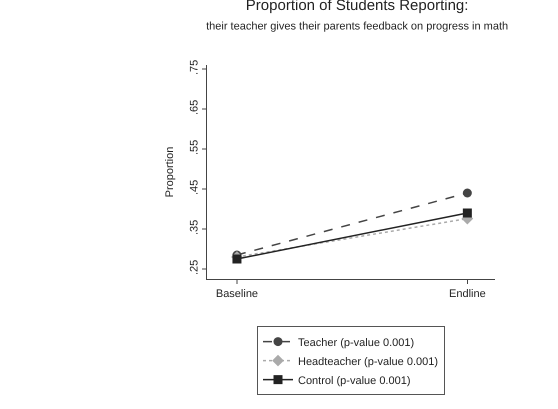  Describe the element at coordinates (237, 294) in the screenshot. I see `x-tick-label: Baseline` at that location.